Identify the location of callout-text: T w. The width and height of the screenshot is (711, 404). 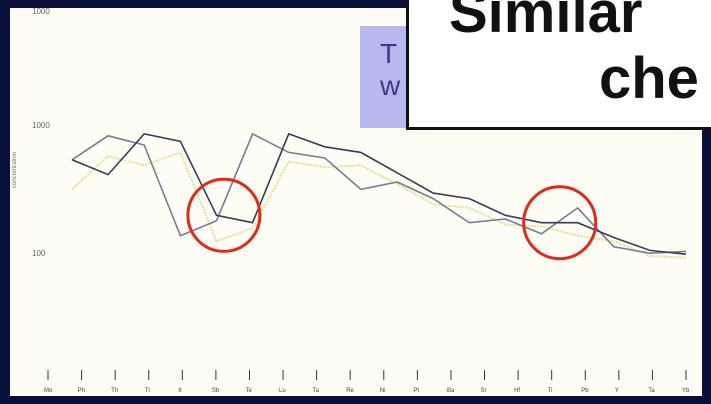
(390, 70).